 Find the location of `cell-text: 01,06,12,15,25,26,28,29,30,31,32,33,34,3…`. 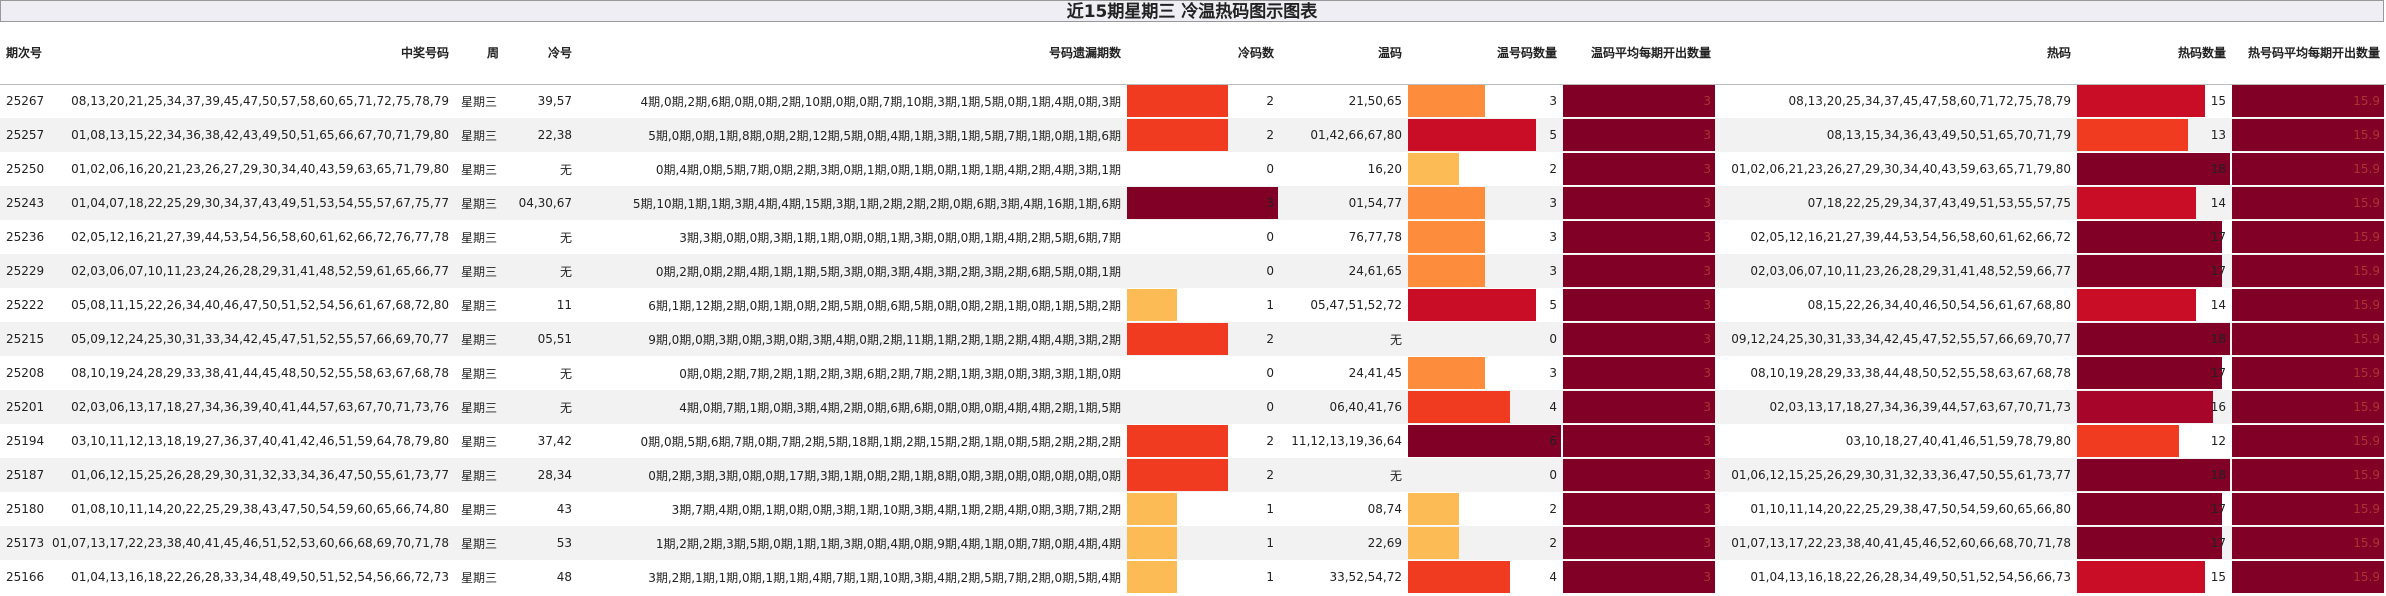

cell-text: 01,06,12,15,25,26,28,29,30,31,32,33,34,3… is located at coordinates (260, 475).